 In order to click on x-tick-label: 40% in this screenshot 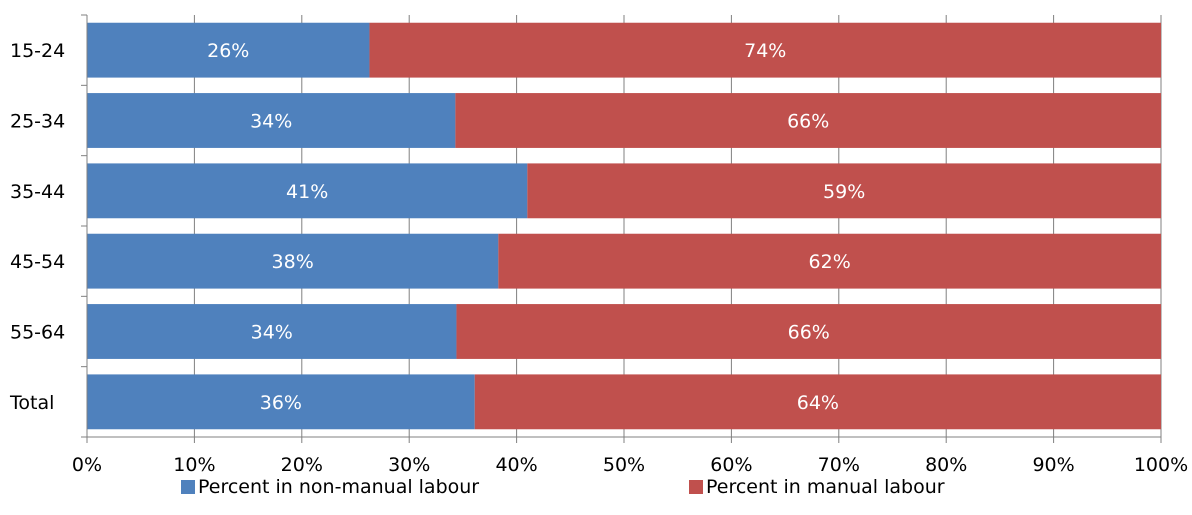, I will do `click(516, 465)`.